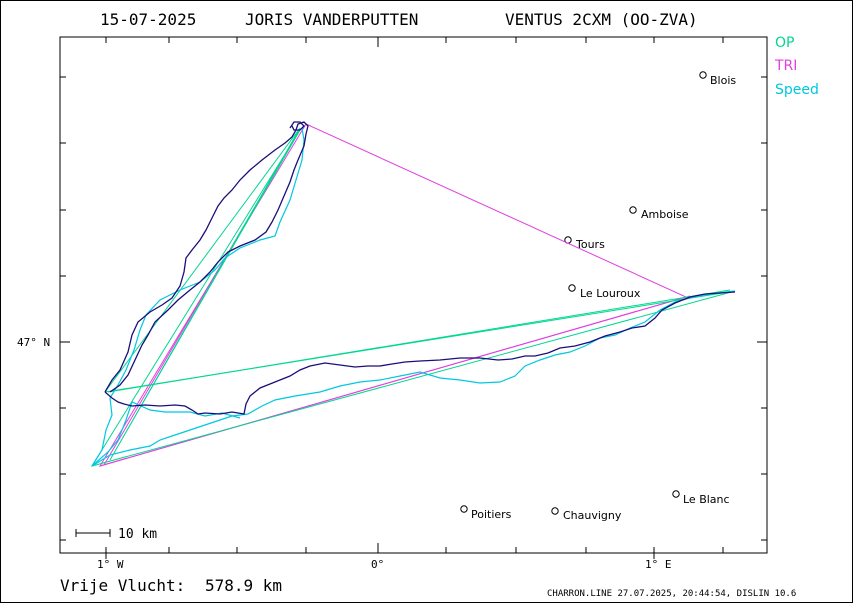 The height and width of the screenshot is (603, 853). I want to click on city-blois: Blois, so click(723, 80).